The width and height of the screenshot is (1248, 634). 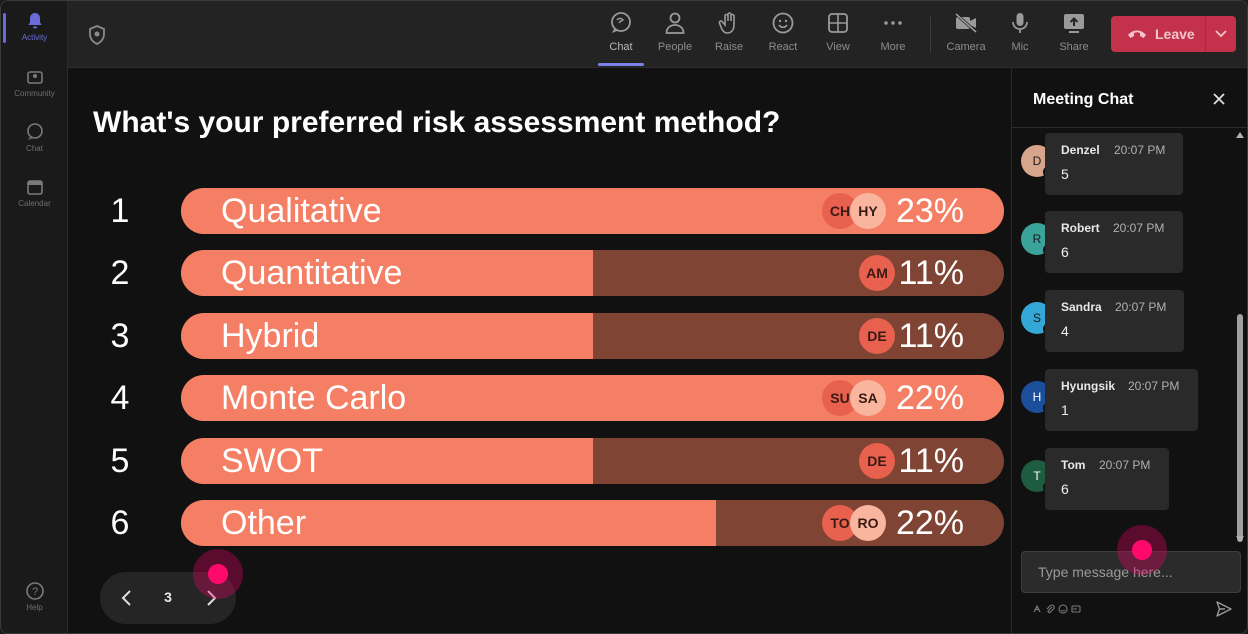 I want to click on option-percent: 22%, so click(x=929, y=523).